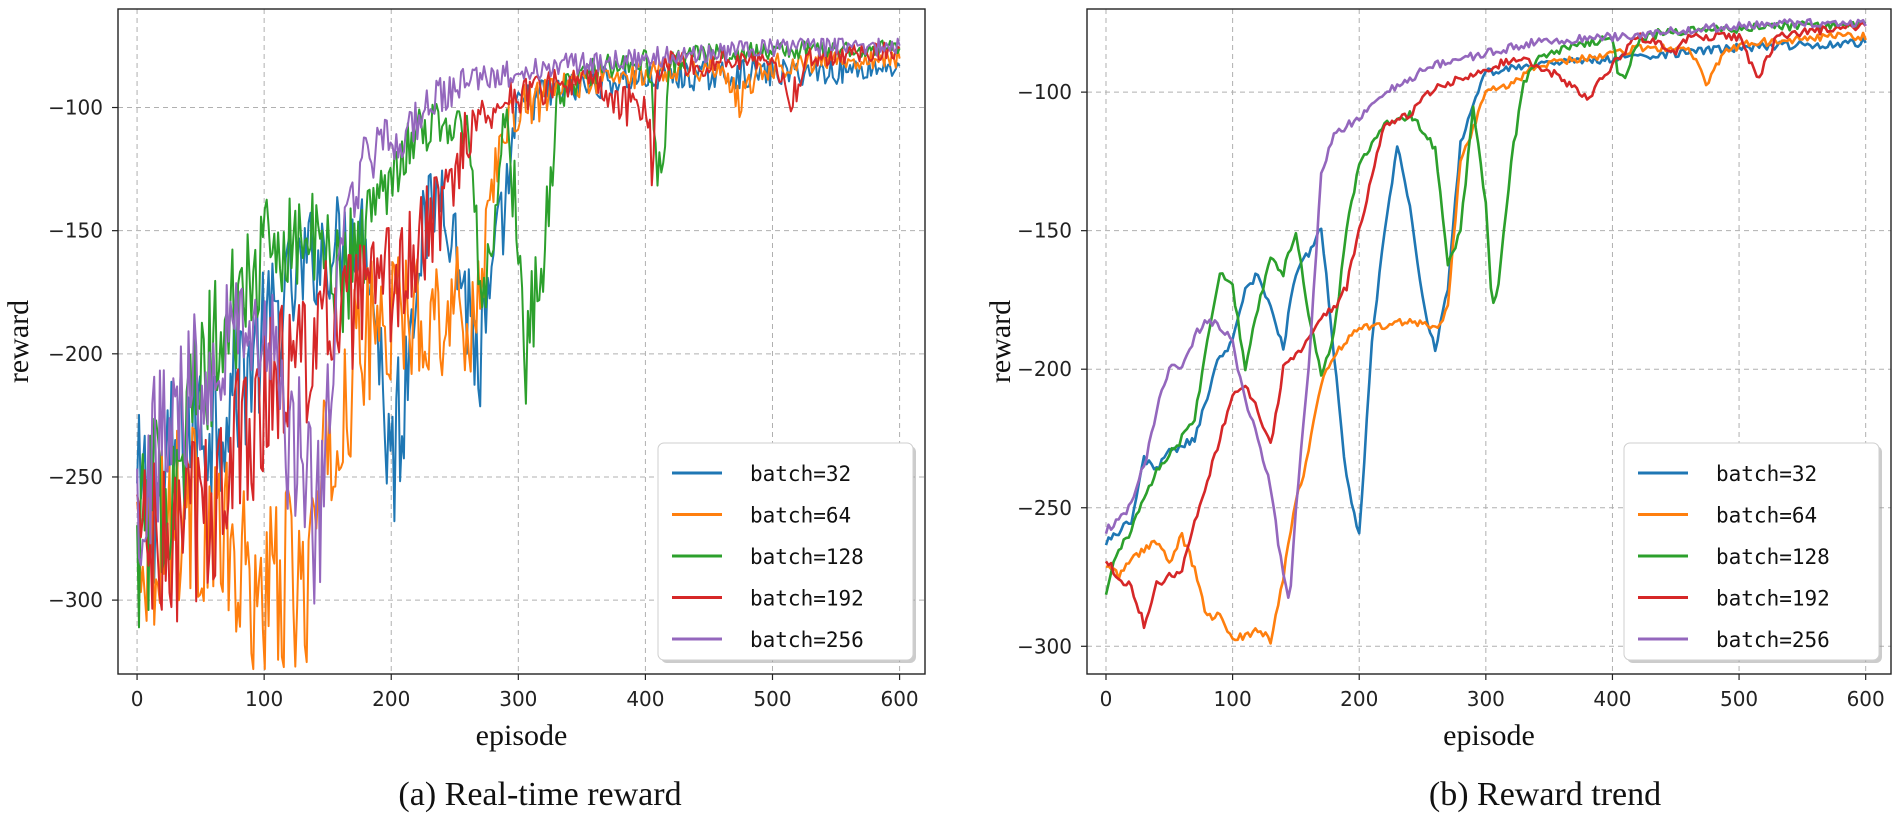 This screenshot has width=1900, height=823. I want to click on panel-caption: (a) Real-time reward, so click(539, 794).